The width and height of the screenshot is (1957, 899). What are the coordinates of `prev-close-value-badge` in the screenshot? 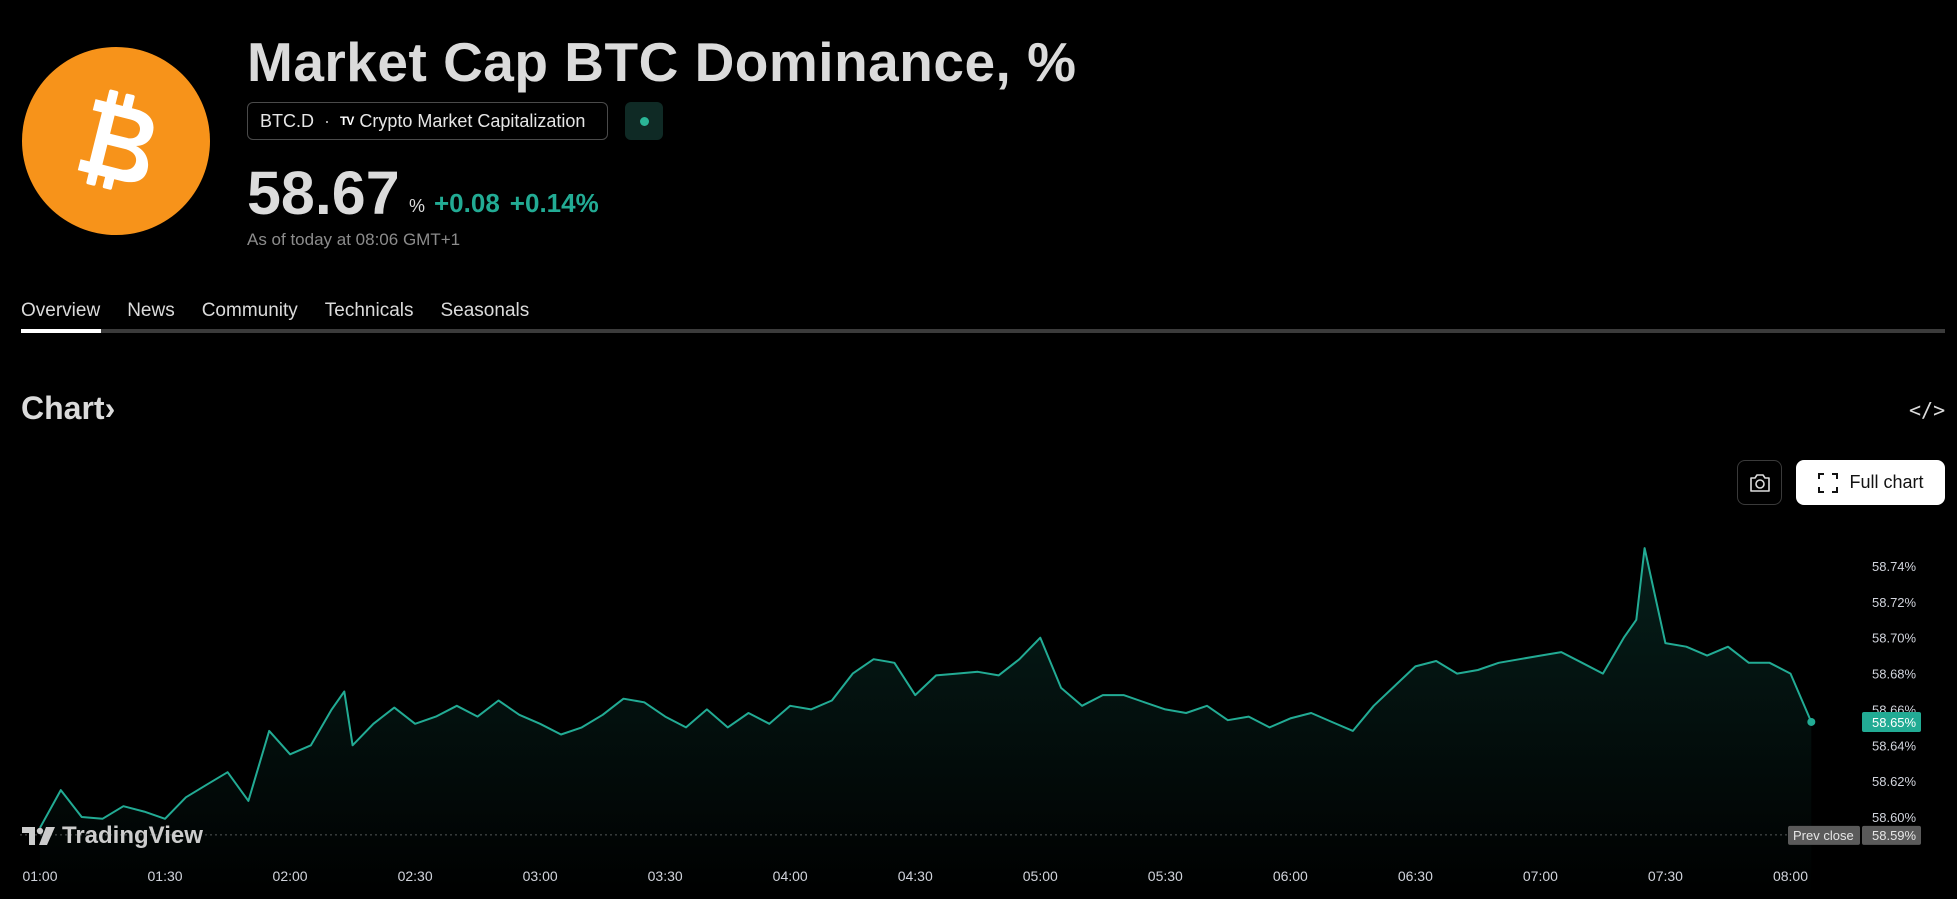 It's located at (1891, 835).